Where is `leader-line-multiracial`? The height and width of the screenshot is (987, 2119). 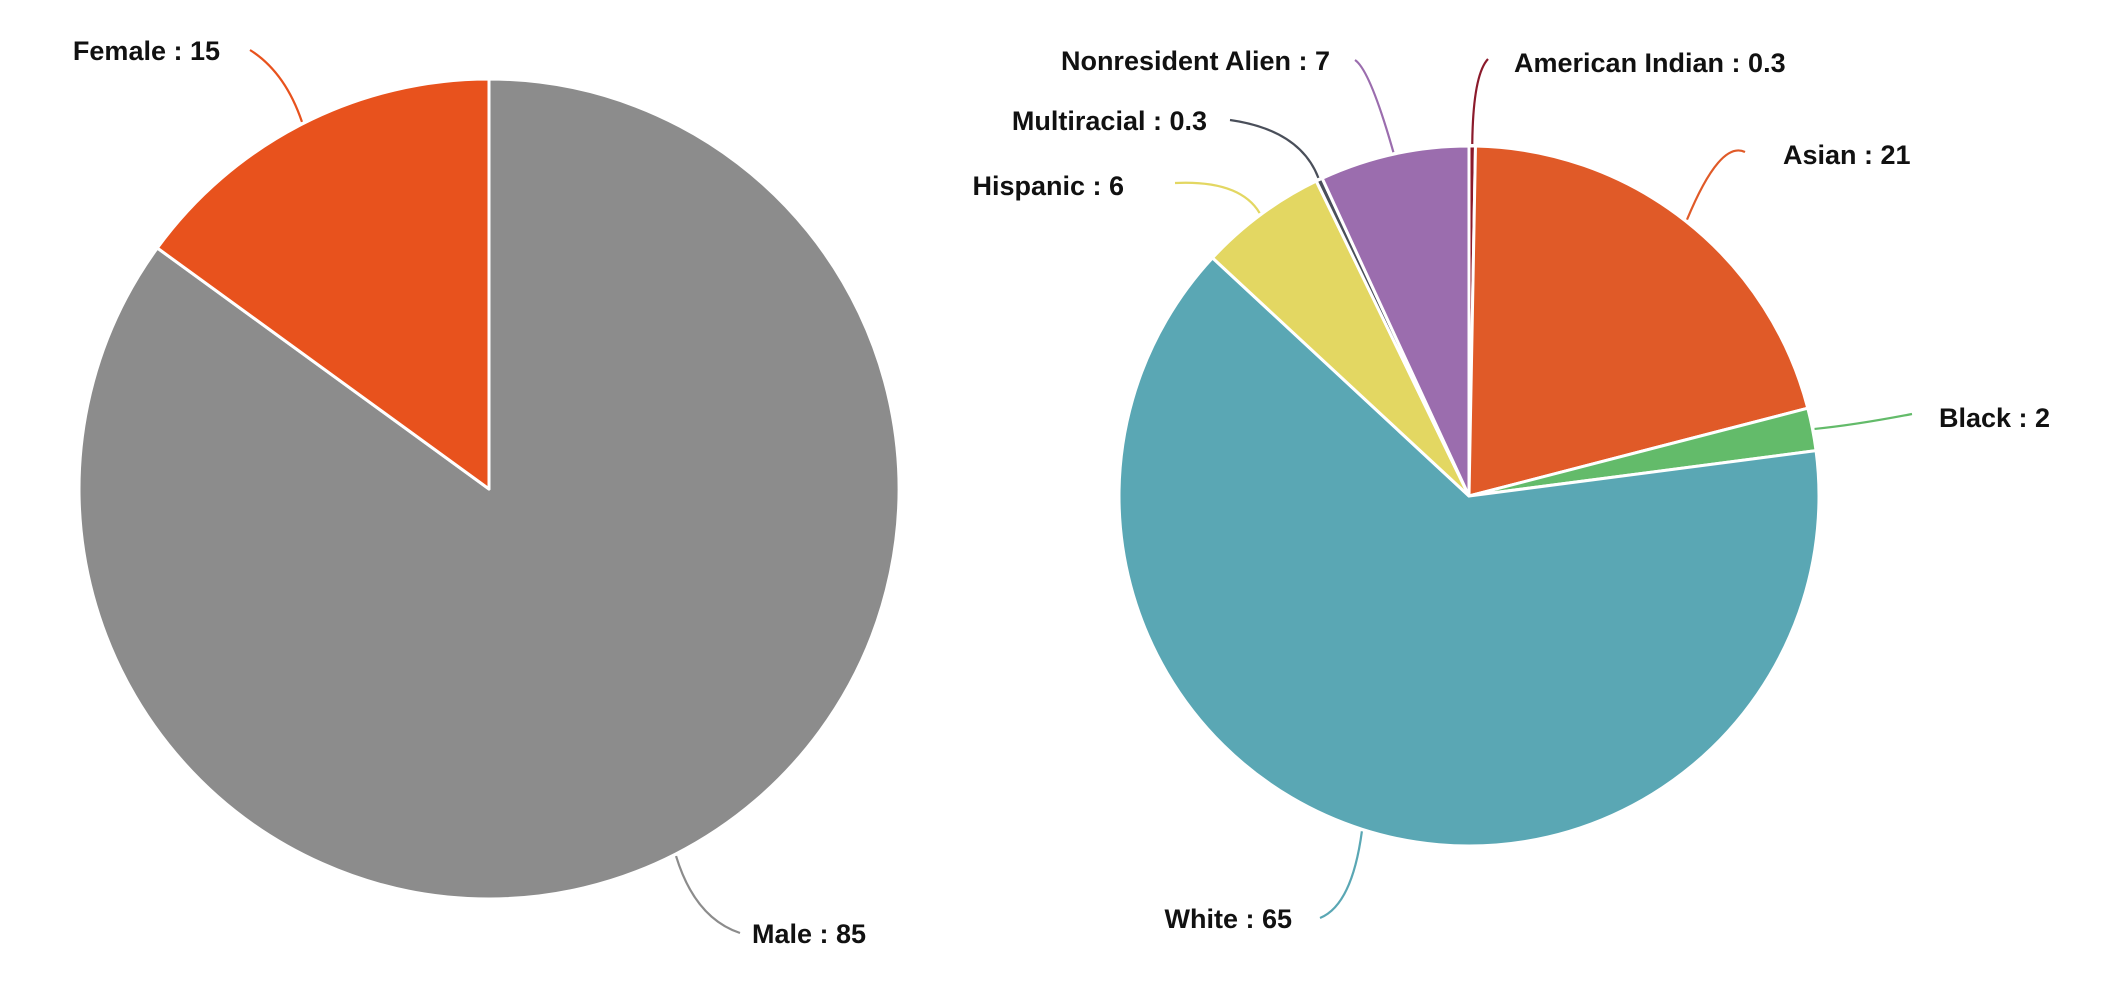 leader-line-multiracial is located at coordinates (1274, 148).